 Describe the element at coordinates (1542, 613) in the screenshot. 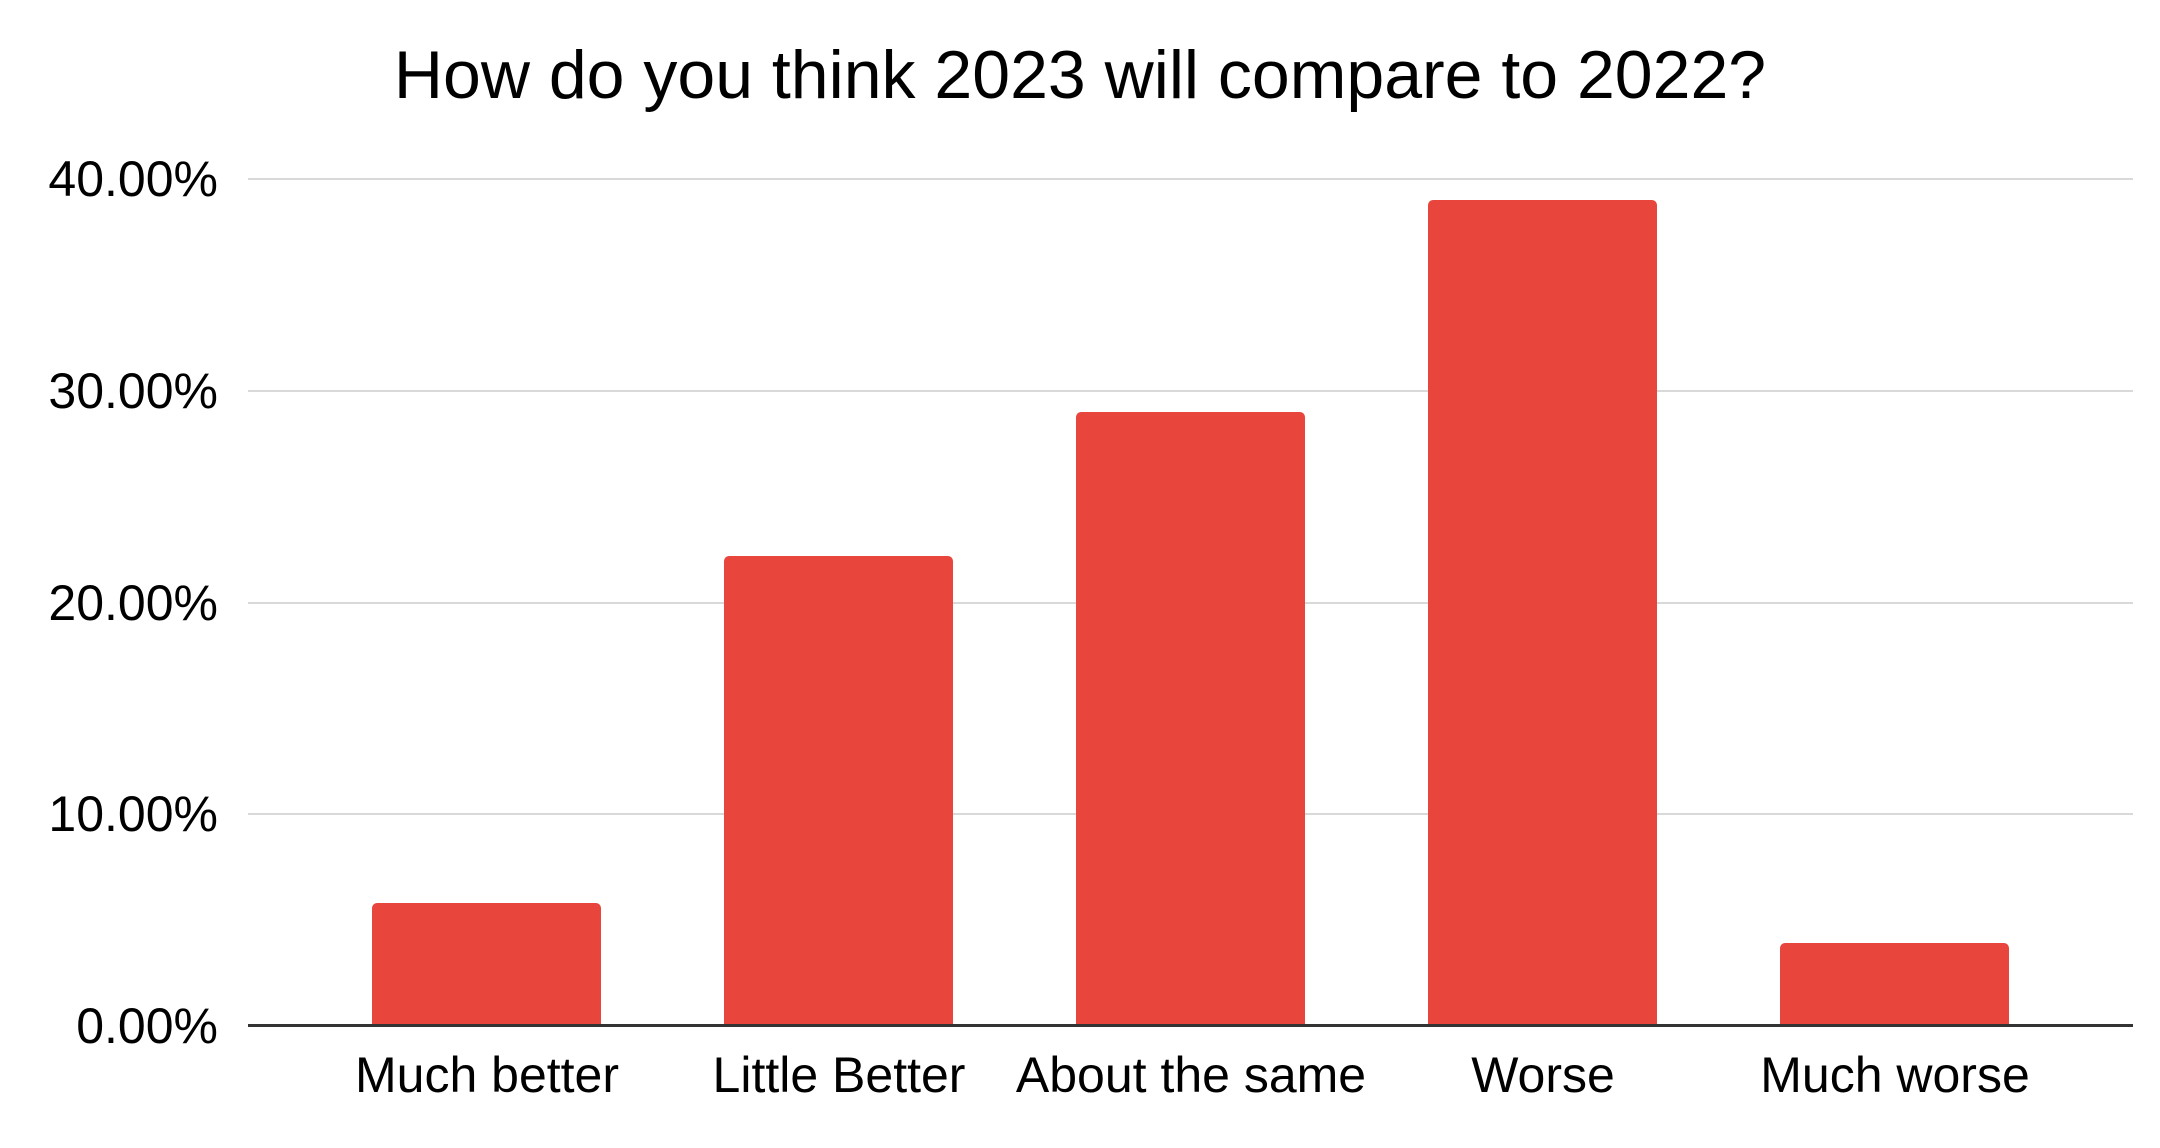

I see `bar-worse` at that location.